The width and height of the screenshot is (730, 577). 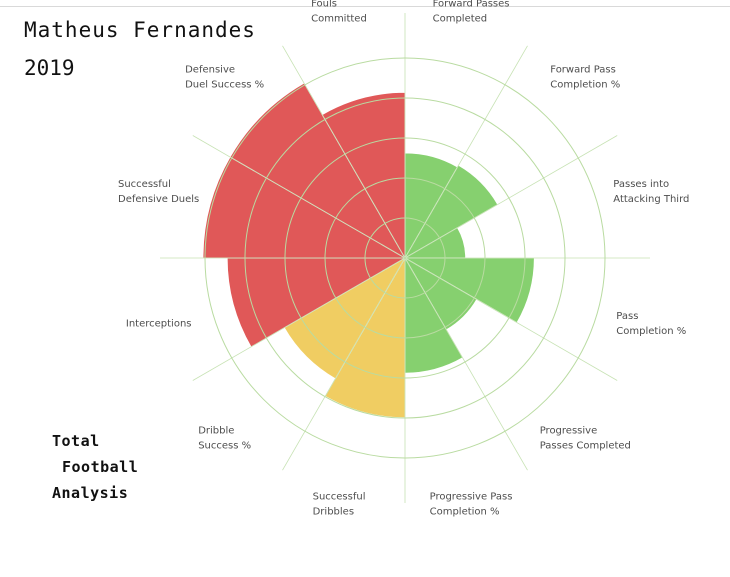 What do you see at coordinates (339, 504) in the screenshot?
I see `category-label-6: Successful Dribbles` at bounding box center [339, 504].